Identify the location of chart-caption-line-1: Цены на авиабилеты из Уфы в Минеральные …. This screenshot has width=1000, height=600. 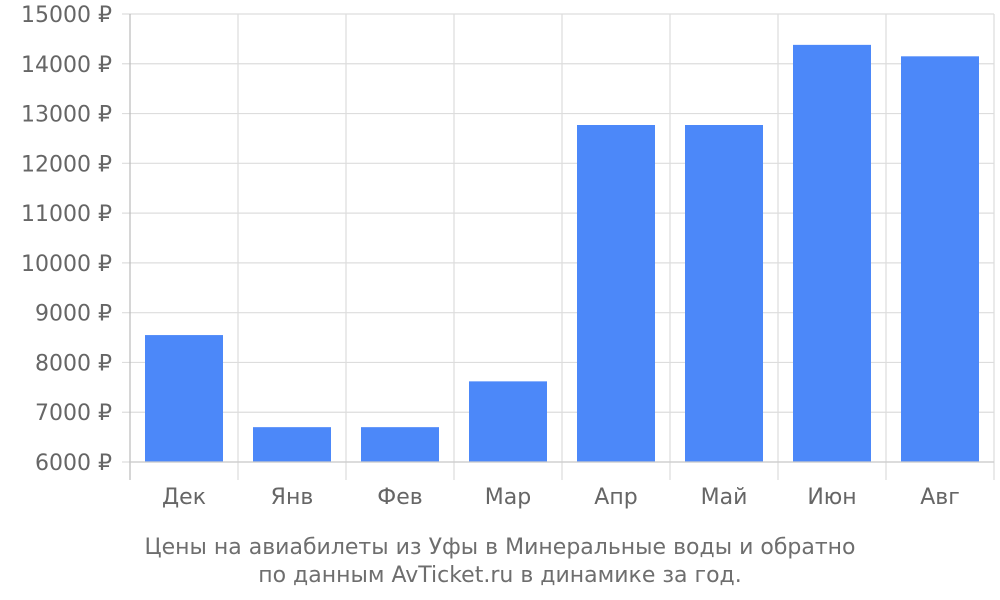
(500, 547).